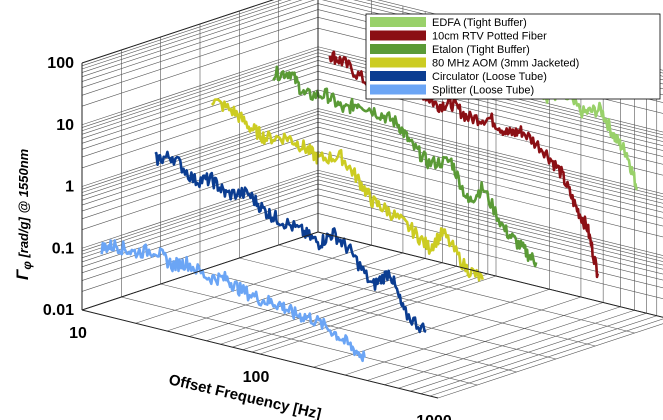  I want to click on y-axis-title-subscript: φ, so click(27, 265).